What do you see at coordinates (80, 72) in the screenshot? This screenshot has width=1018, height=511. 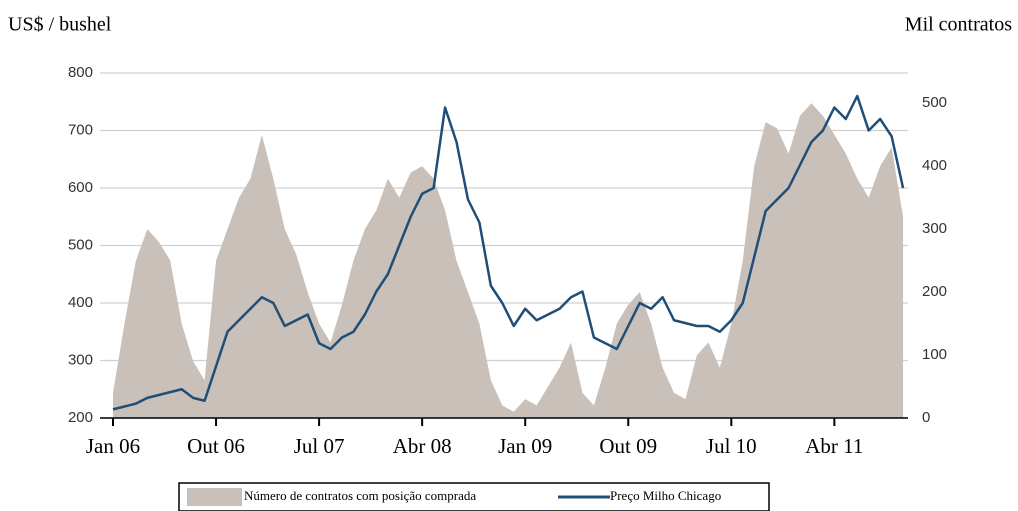 I see `y-tick-label: 800` at bounding box center [80, 72].